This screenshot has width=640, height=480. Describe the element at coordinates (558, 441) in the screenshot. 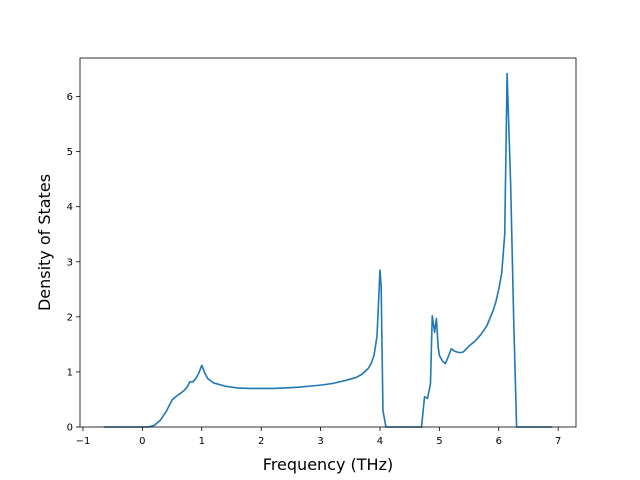

I see `x-tick-label: 7` at that location.